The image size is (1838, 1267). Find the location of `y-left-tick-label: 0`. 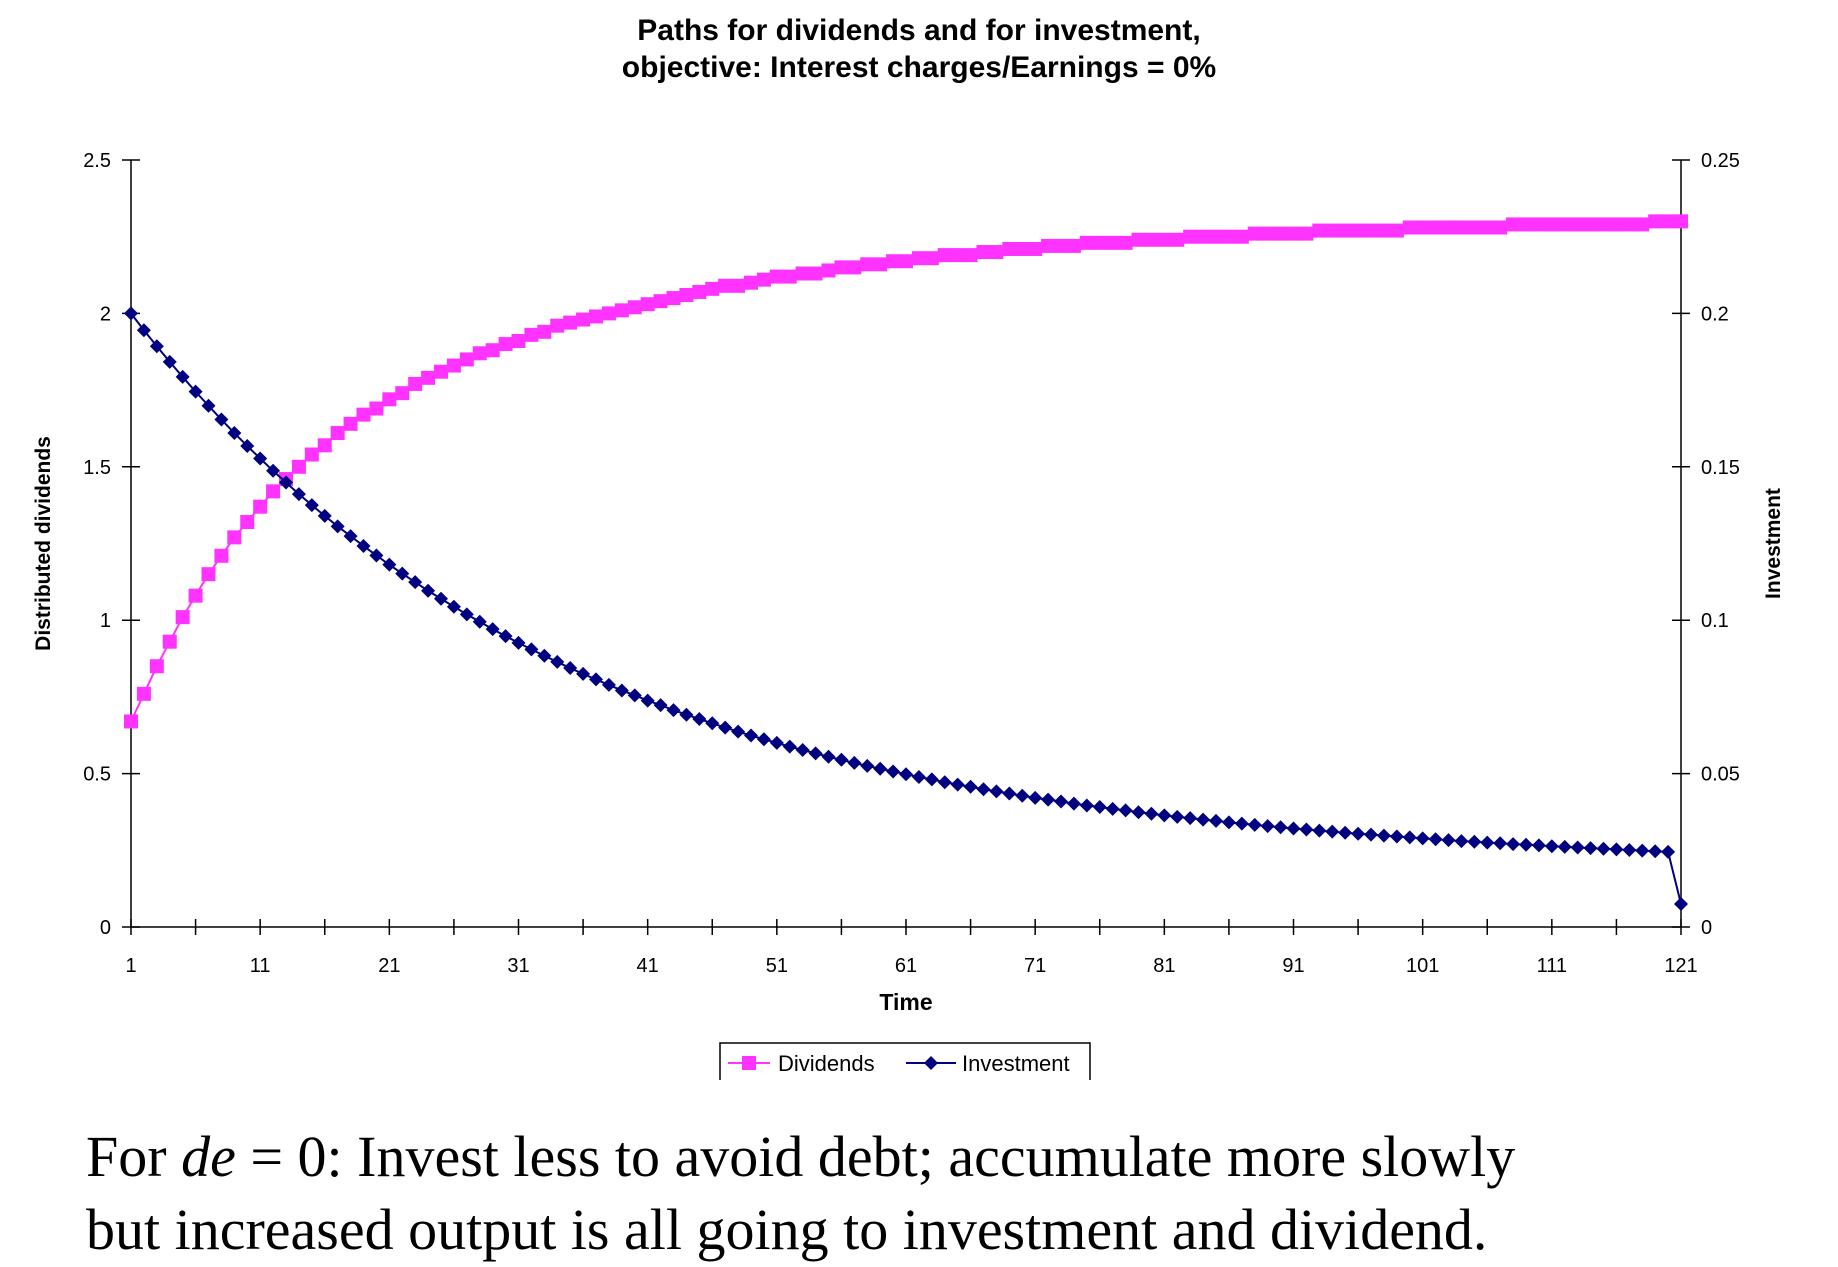

y-left-tick-label: 0 is located at coordinates (105, 928).